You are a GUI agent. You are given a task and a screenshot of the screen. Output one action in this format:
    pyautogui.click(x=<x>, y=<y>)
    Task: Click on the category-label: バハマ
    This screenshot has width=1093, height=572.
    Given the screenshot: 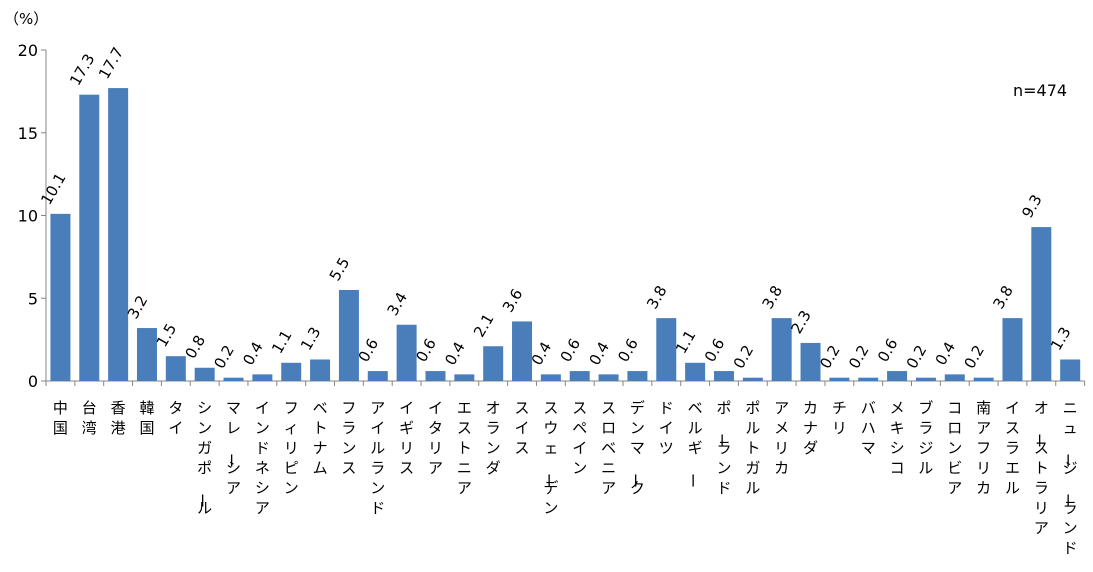 What is the action you would take?
    pyautogui.click(x=868, y=428)
    